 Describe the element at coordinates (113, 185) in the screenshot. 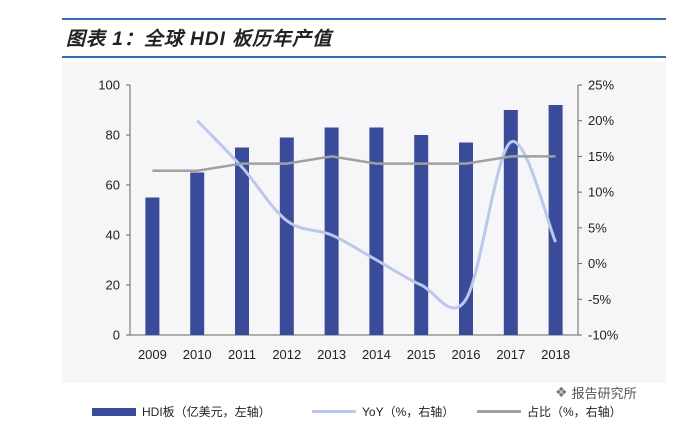

I see `y-left-tick-label: 60` at that location.